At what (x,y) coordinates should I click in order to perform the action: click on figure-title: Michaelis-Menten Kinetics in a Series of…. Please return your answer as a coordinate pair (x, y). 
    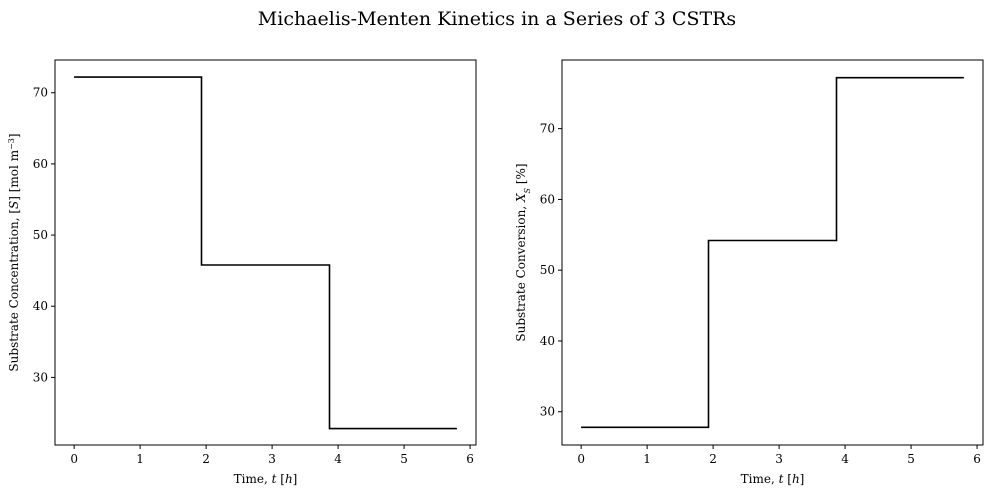
    Looking at the image, I should click on (497, 19).